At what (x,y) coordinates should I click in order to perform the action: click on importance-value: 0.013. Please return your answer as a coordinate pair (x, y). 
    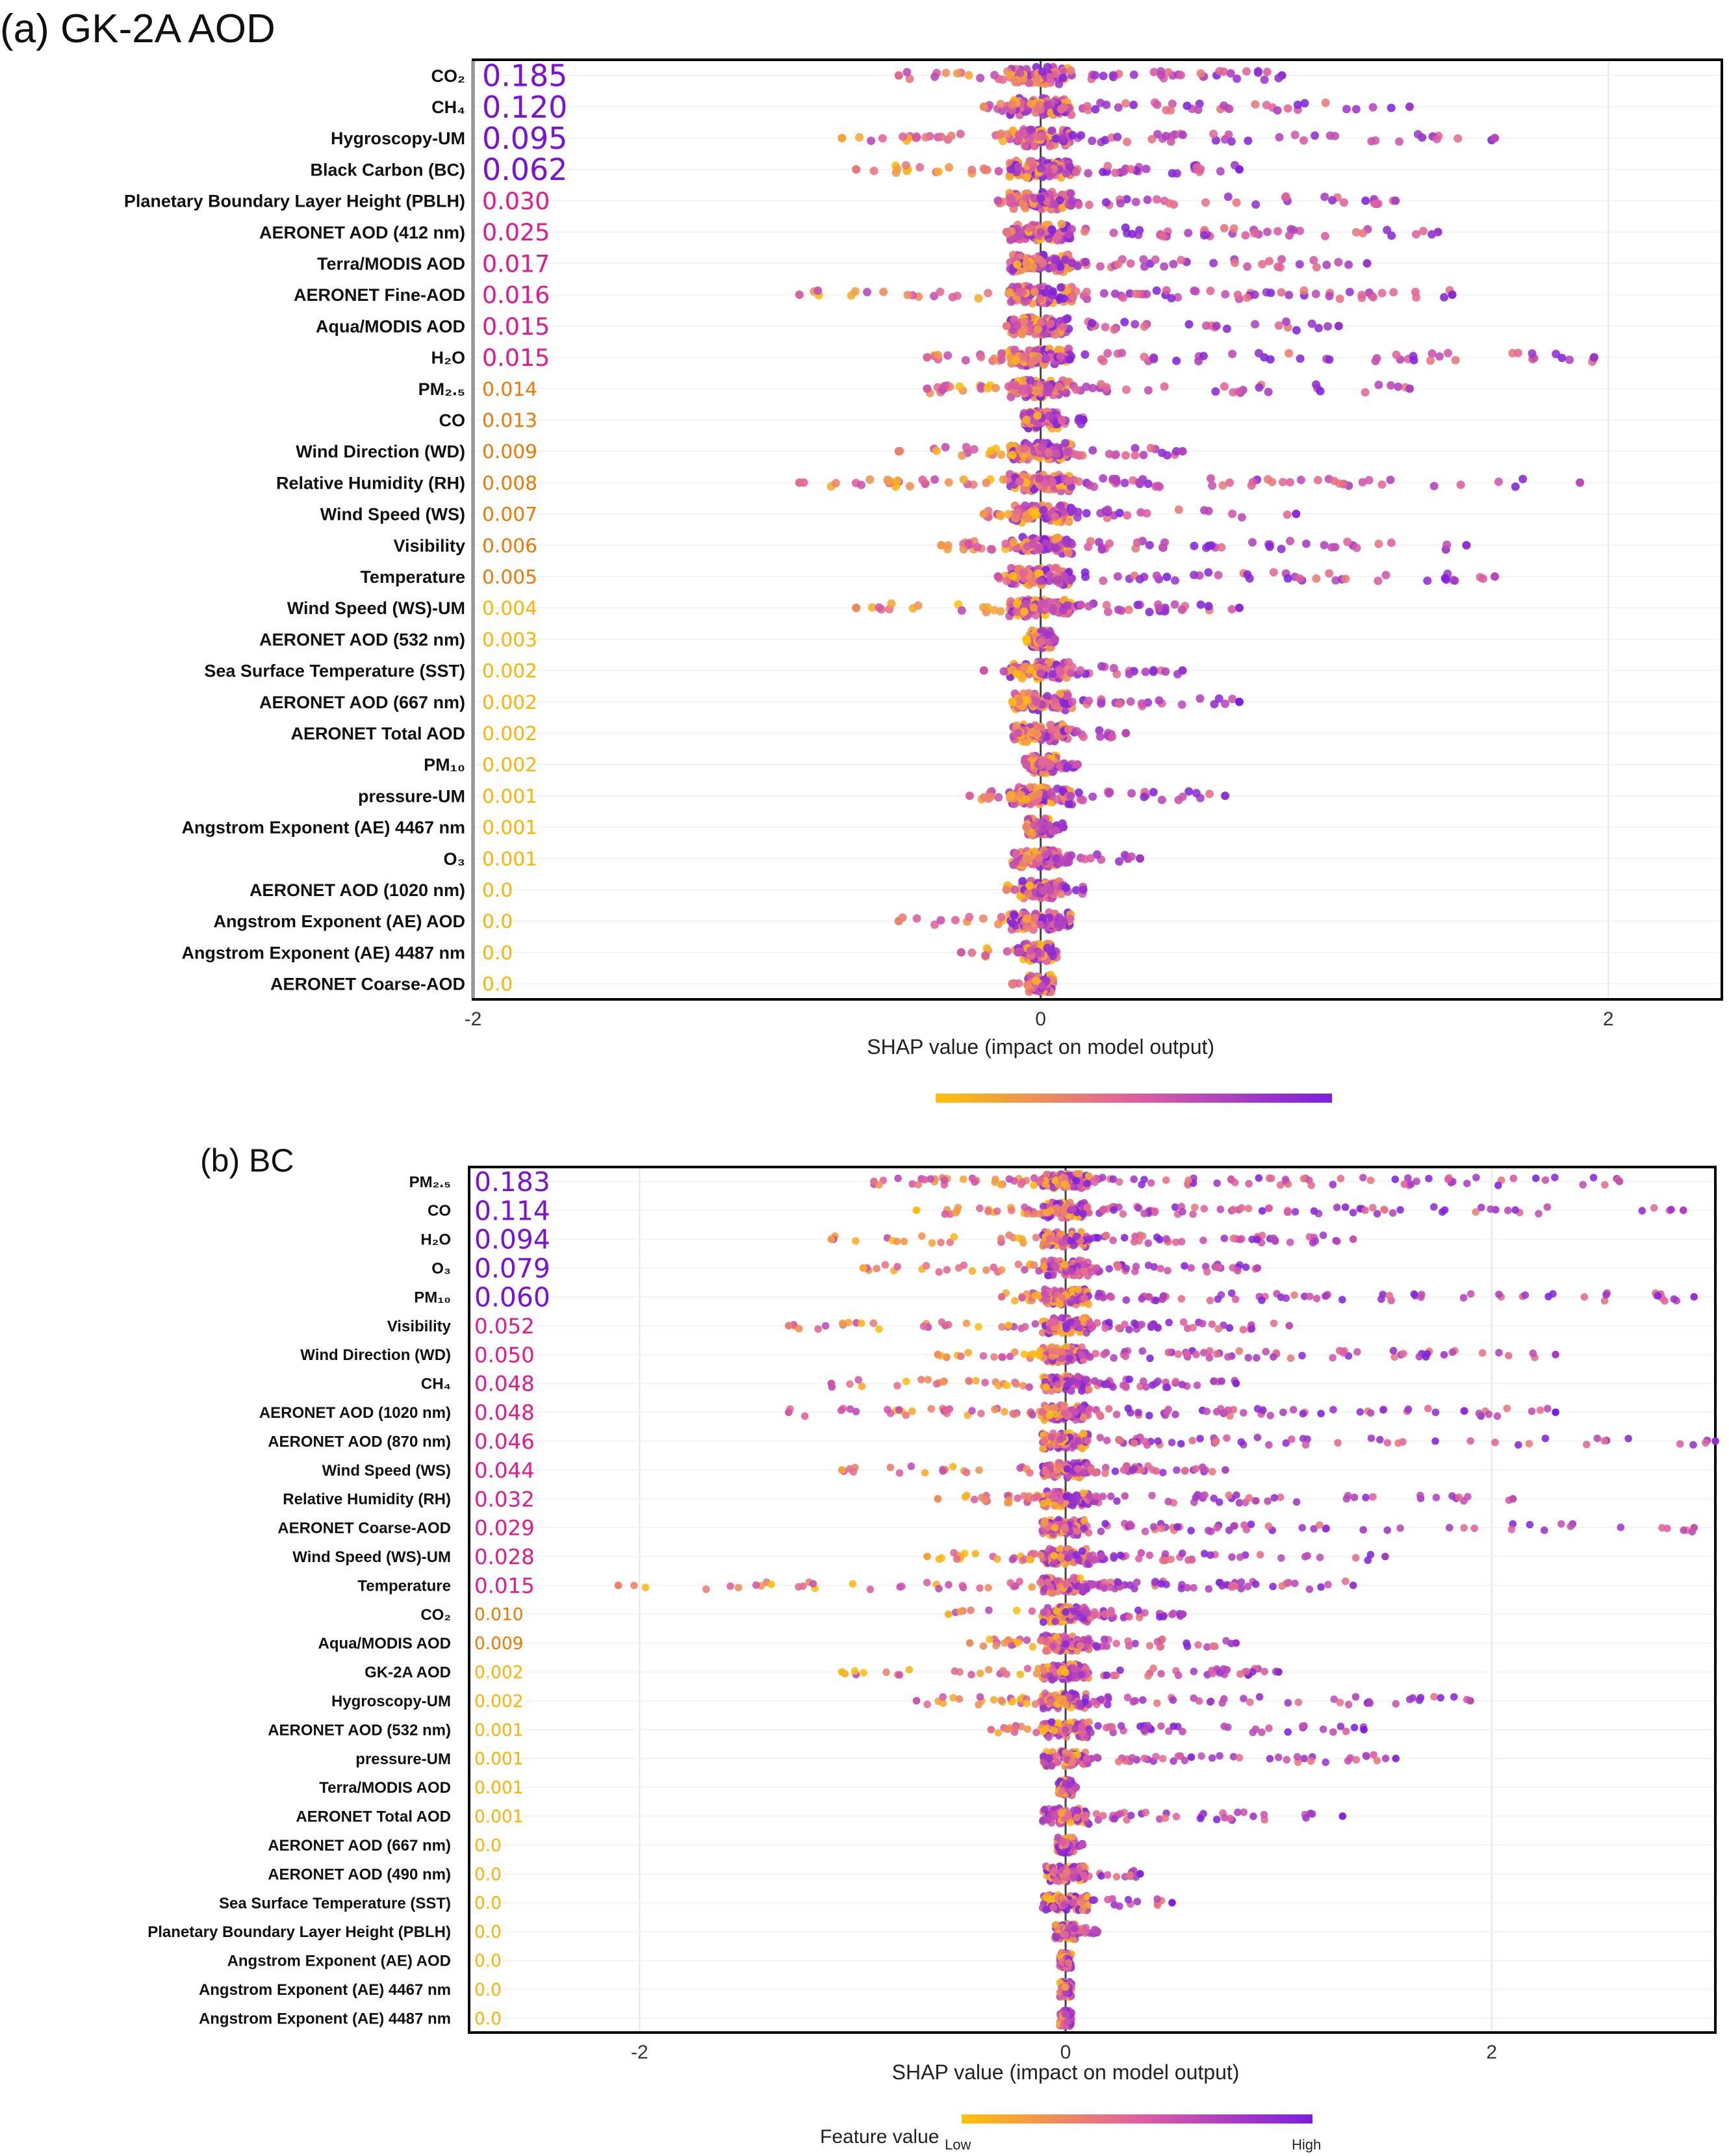
    Looking at the image, I should click on (510, 420).